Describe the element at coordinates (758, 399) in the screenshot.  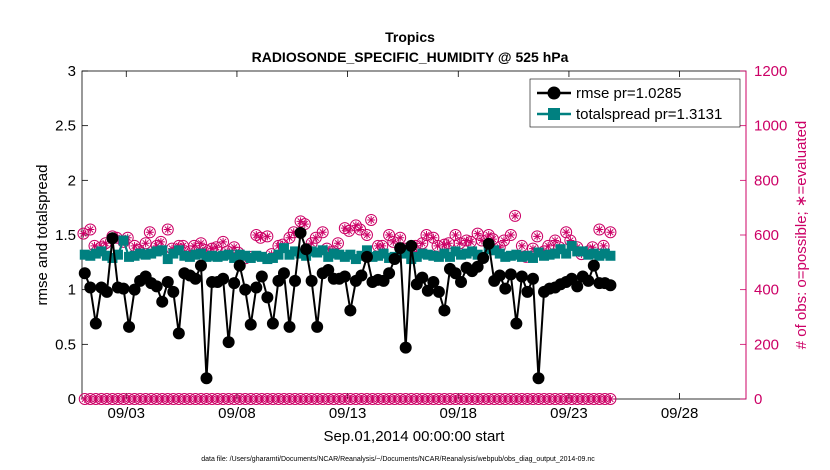
I see `y2-tick-label: 0` at that location.